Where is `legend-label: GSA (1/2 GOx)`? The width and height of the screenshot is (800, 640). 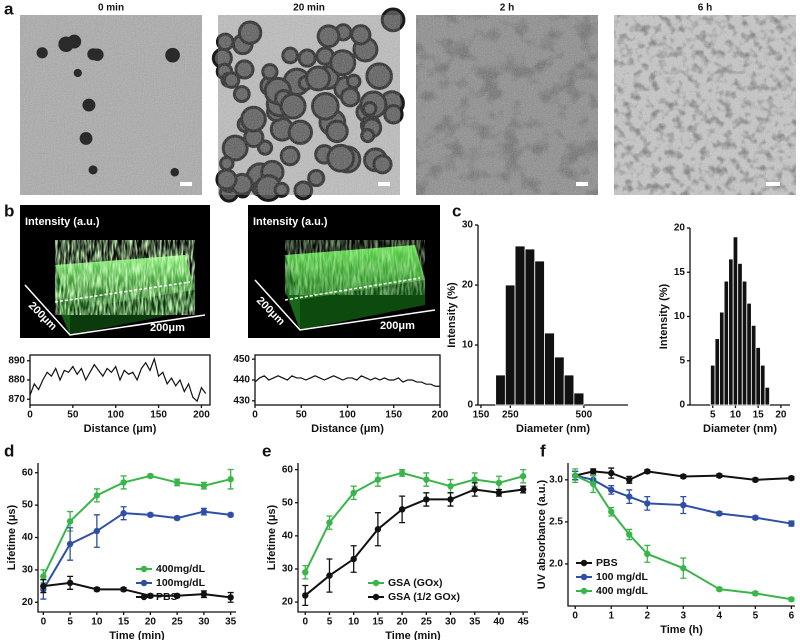 legend-label: GSA (1/2 GOx) is located at coordinates (424, 597).